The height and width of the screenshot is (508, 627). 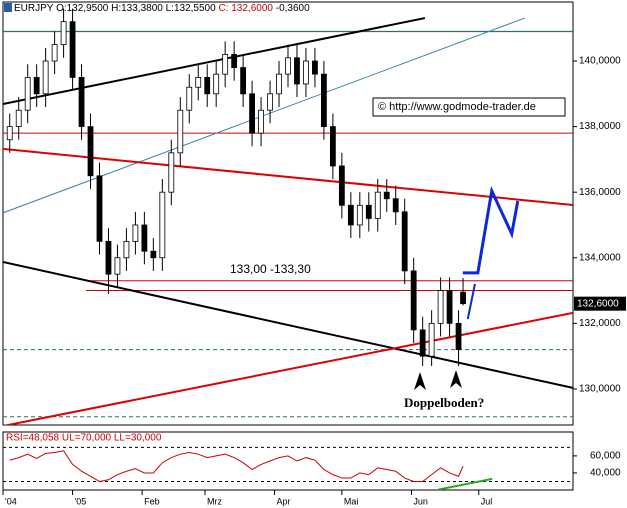 I want to click on copyright: © http://www.godmode-trader.de, so click(x=457, y=107).